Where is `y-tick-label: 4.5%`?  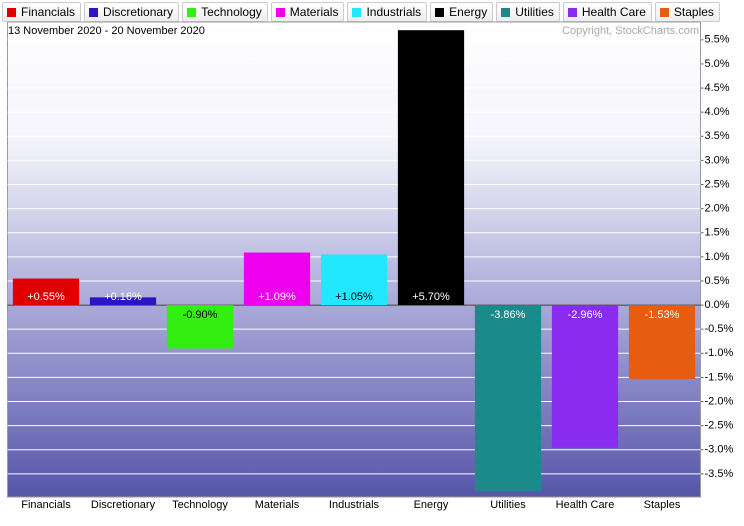 y-tick-label: 4.5% is located at coordinates (717, 88).